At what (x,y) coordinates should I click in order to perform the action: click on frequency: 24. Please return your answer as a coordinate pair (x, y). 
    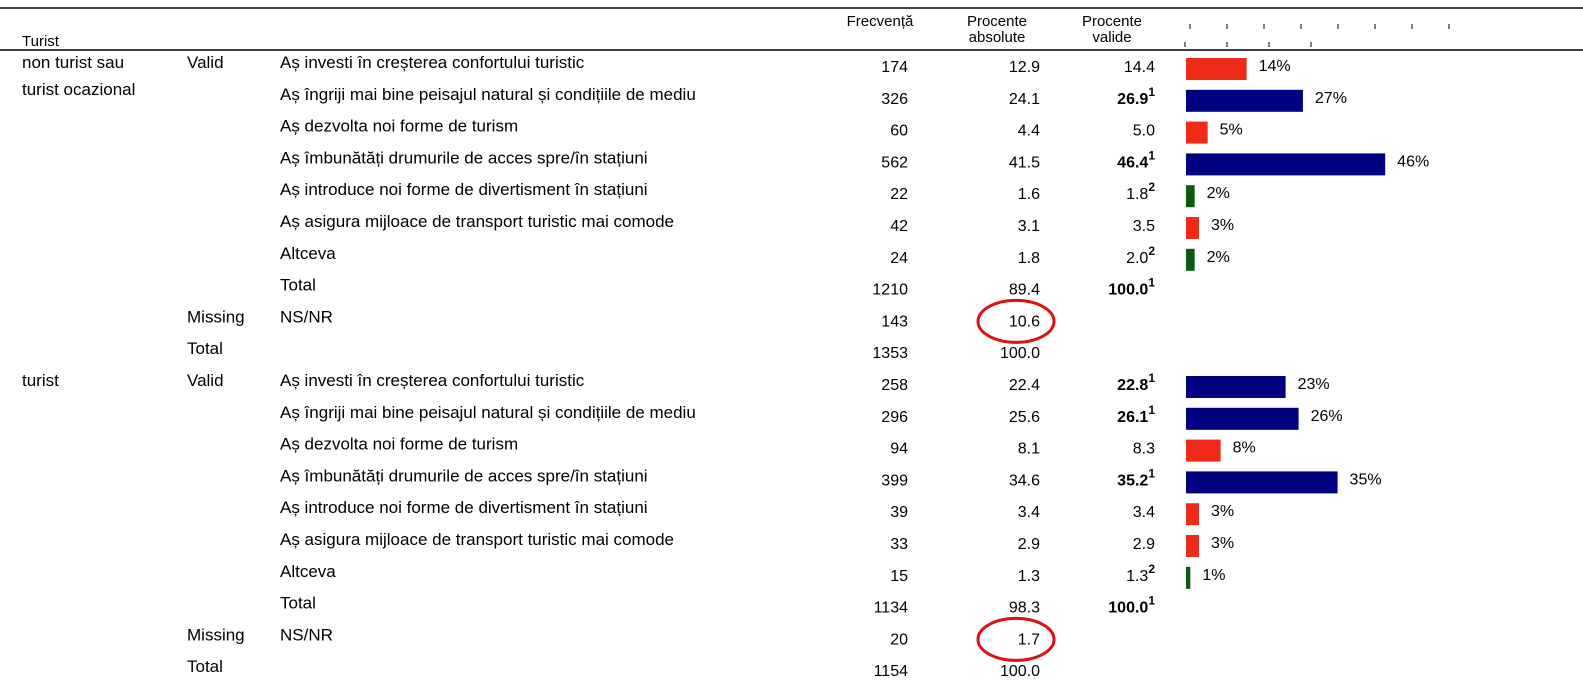
    Looking at the image, I should click on (899, 258).